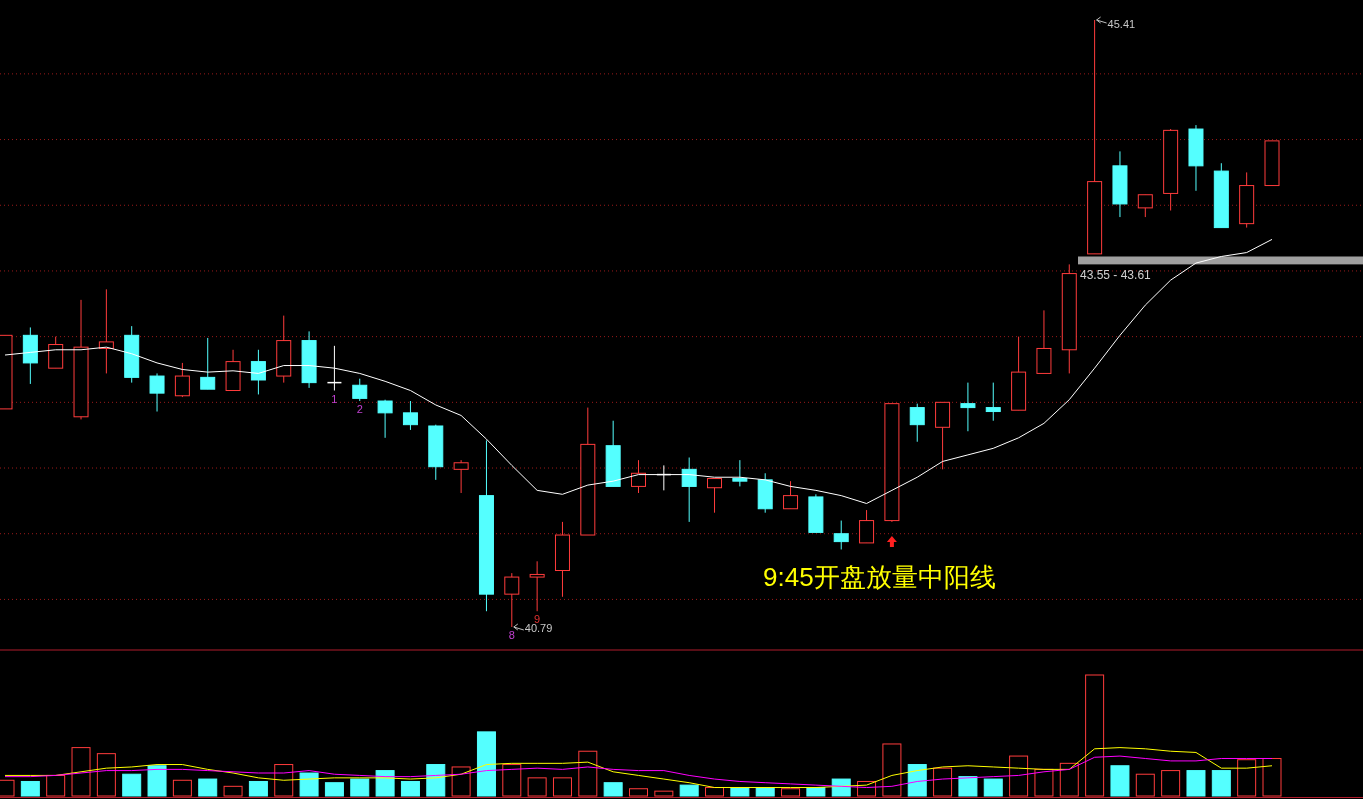 Image resolution: width=1363 pixels, height=799 pixels. I want to click on annotation: 2, so click(359, 409).